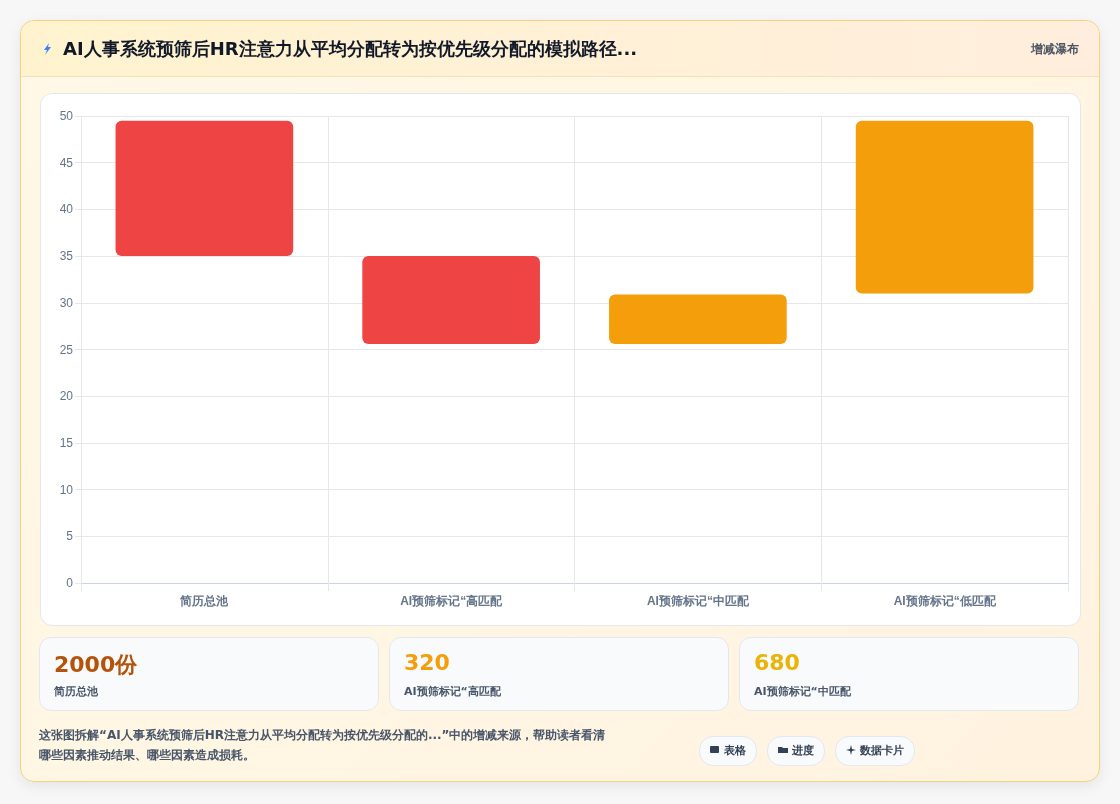  What do you see at coordinates (96, 665) in the screenshot?
I see `text: 2000份` at bounding box center [96, 665].